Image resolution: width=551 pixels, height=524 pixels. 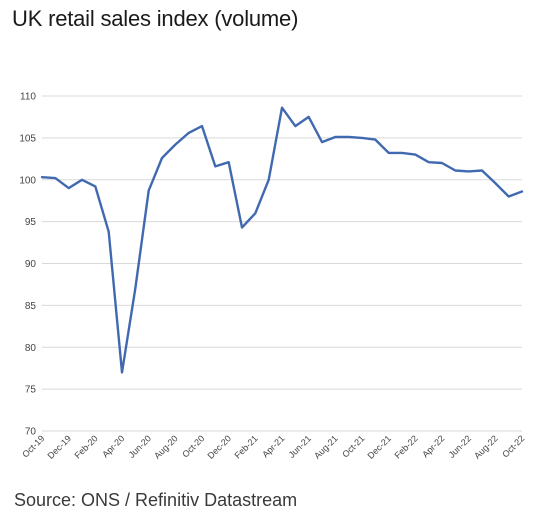 I want to click on y-tick-label: 110, so click(x=28, y=97).